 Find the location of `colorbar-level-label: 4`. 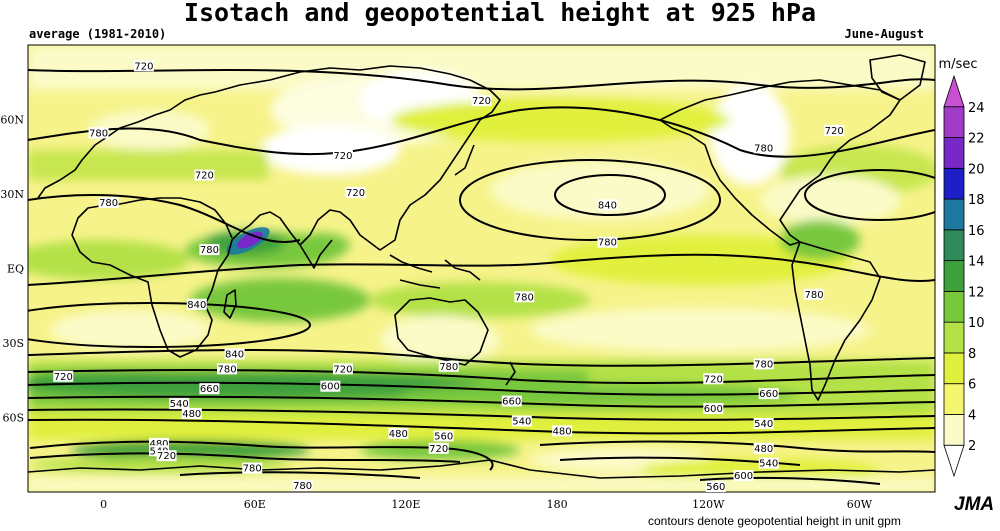

colorbar-level-label: 4 is located at coordinates (972, 415).